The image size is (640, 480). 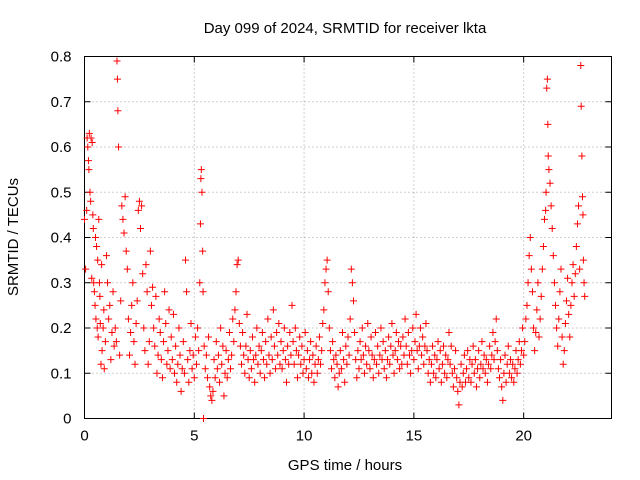 I want to click on x-tick-label: 15, so click(x=414, y=436).